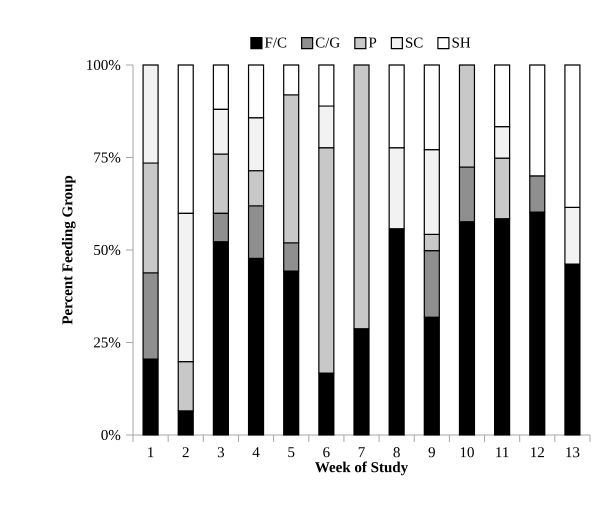 The image size is (592, 508). What do you see at coordinates (573, 452) in the screenshot?
I see `x-tick-label: 13` at bounding box center [573, 452].